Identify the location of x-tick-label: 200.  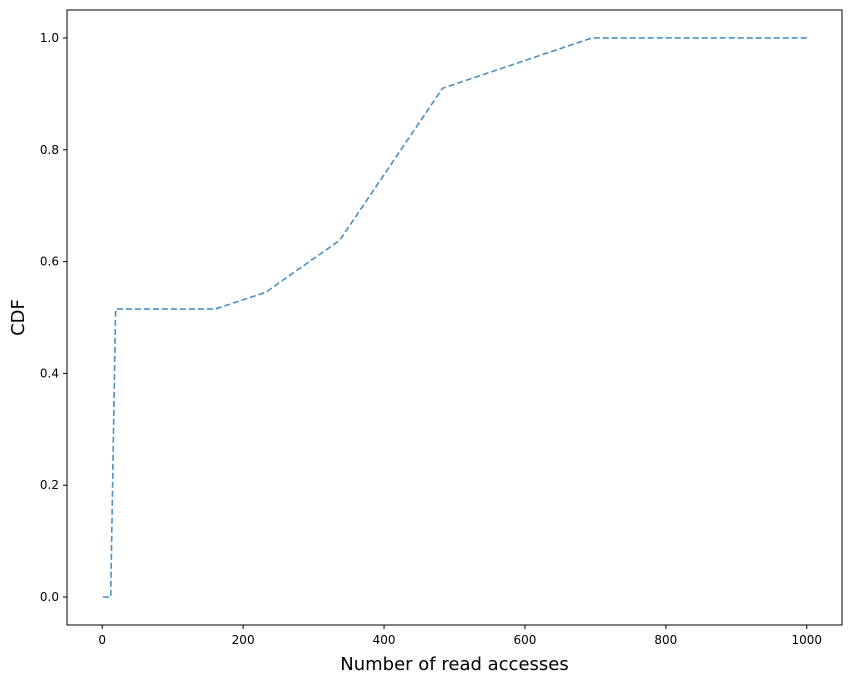
(243, 640).